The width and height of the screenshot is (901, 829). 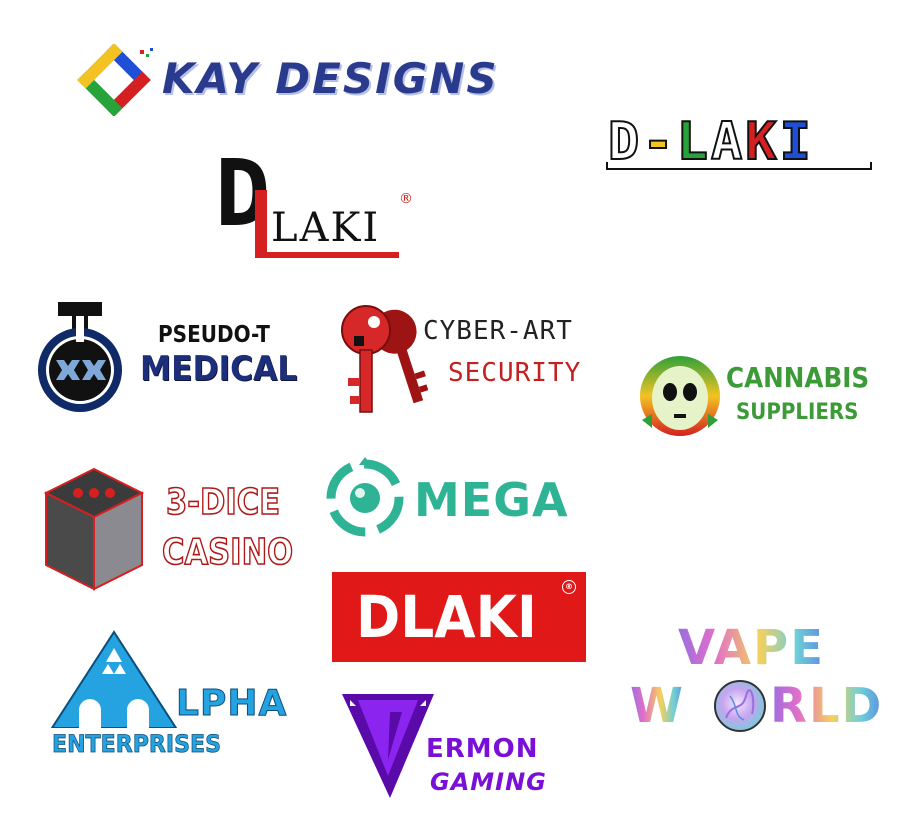 I want to click on dice-cube-icon, so click(x=94, y=529).